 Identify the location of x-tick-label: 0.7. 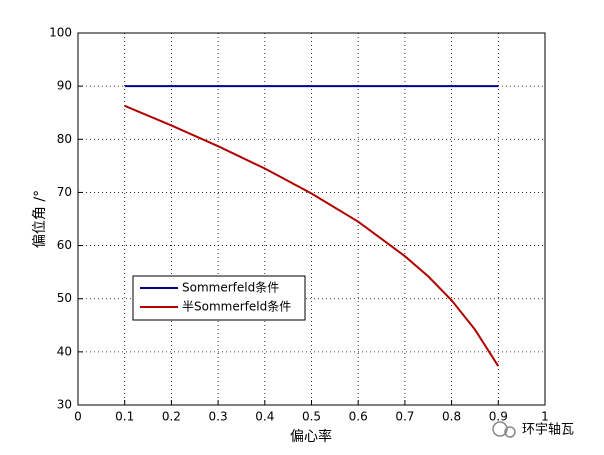
(404, 417).